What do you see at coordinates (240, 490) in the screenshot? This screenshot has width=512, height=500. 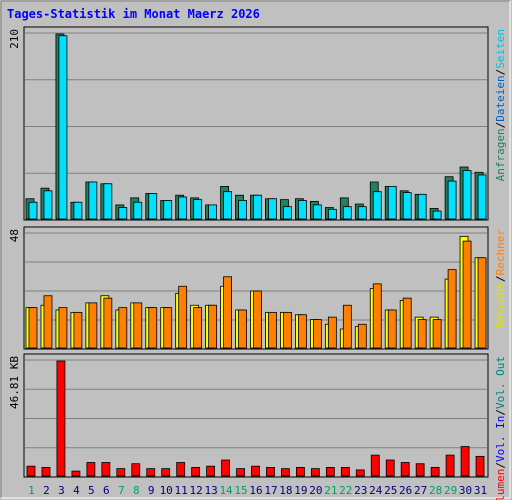 I see `x-tick-label-day-15: 15` at bounding box center [240, 490].